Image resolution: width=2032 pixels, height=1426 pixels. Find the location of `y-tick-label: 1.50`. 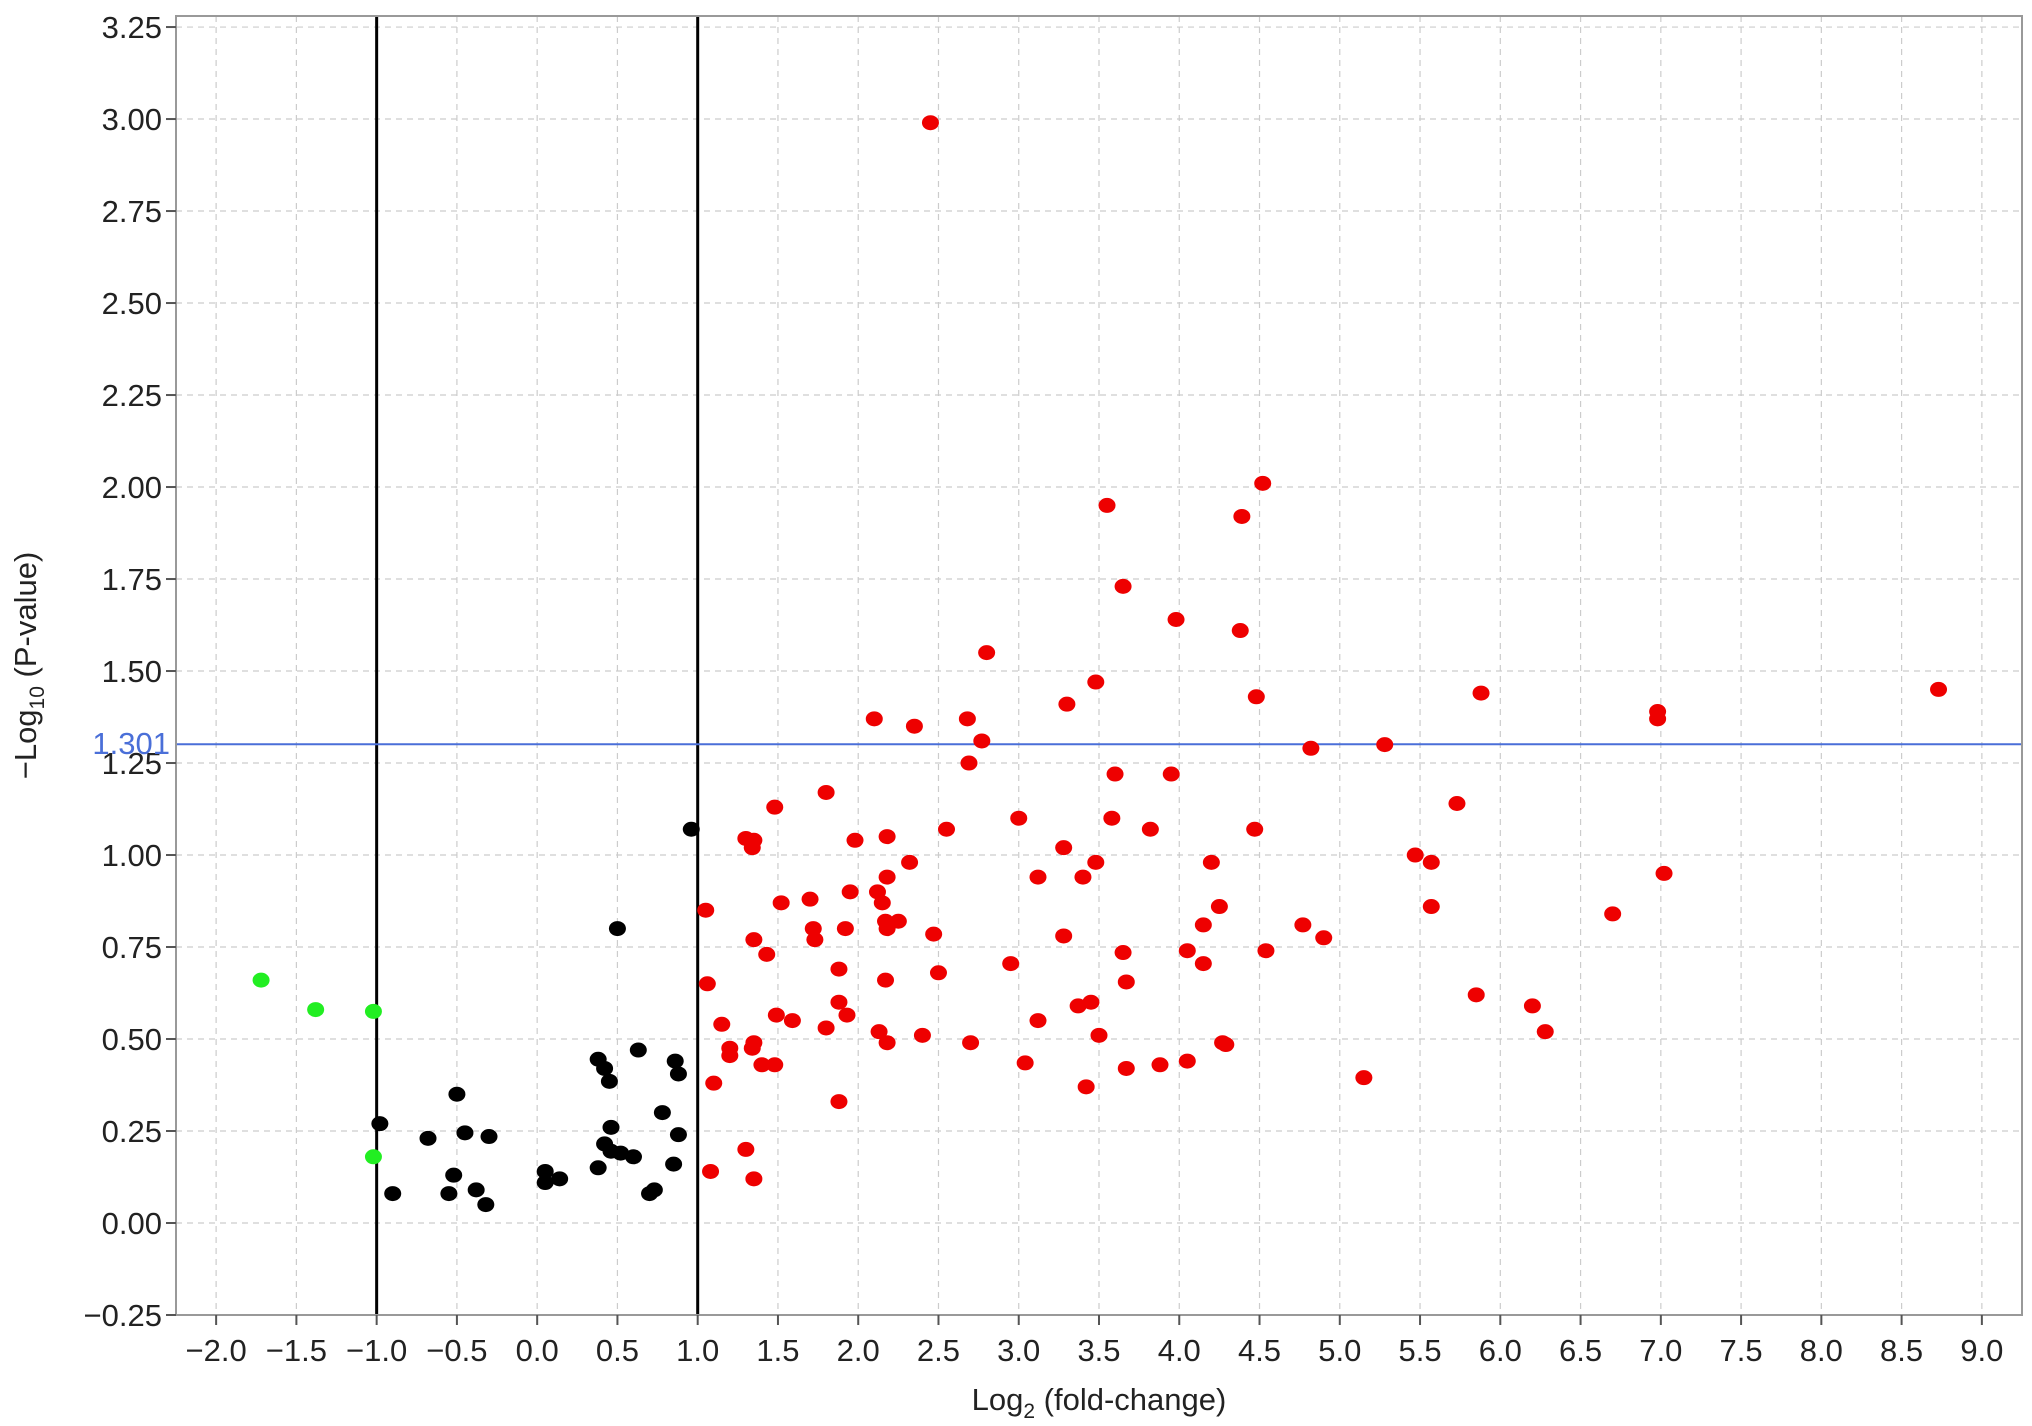

y-tick-label: 1.50 is located at coordinates (132, 671).